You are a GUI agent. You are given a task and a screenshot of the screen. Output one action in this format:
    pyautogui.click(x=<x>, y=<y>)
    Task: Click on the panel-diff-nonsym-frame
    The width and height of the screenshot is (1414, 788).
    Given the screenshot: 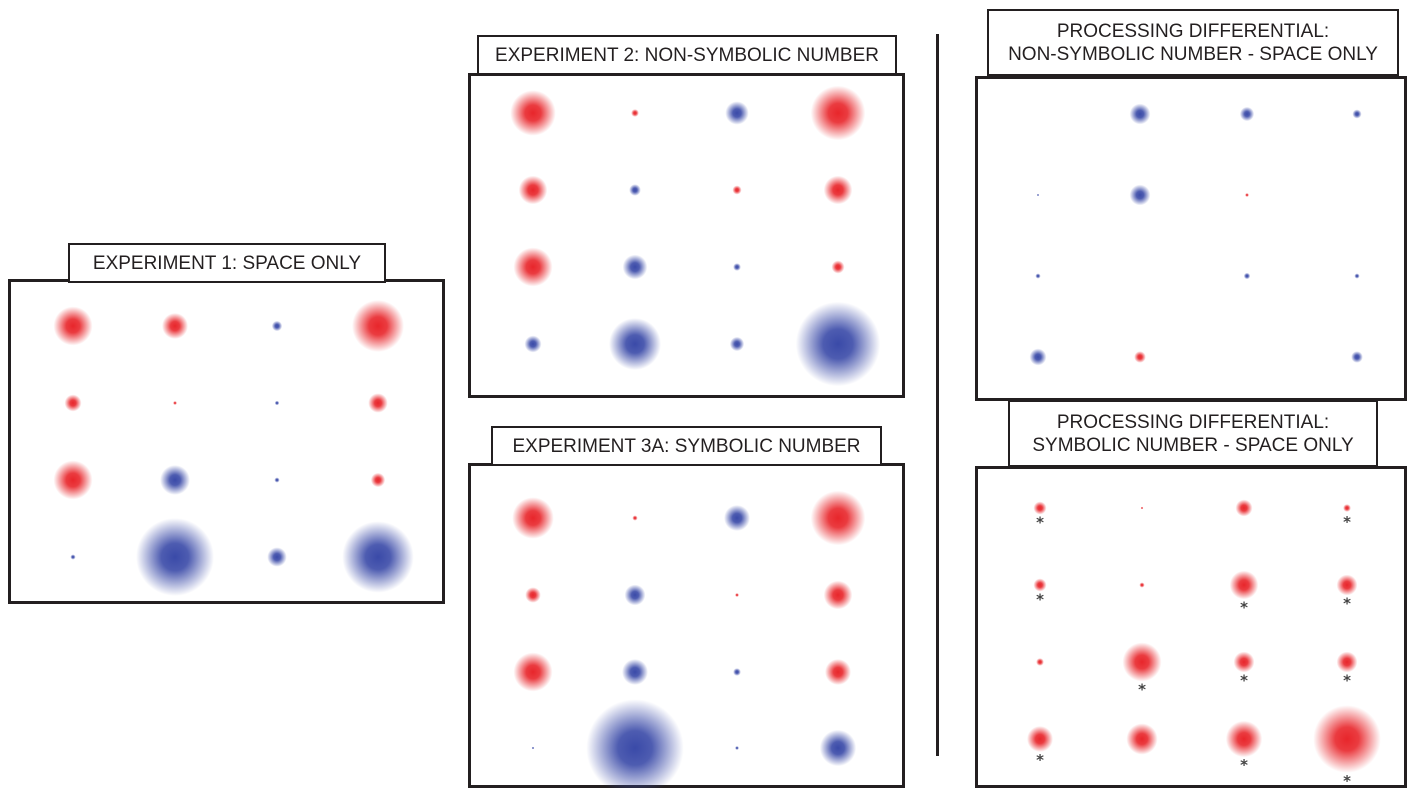 What is the action you would take?
    pyautogui.click(x=1191, y=238)
    